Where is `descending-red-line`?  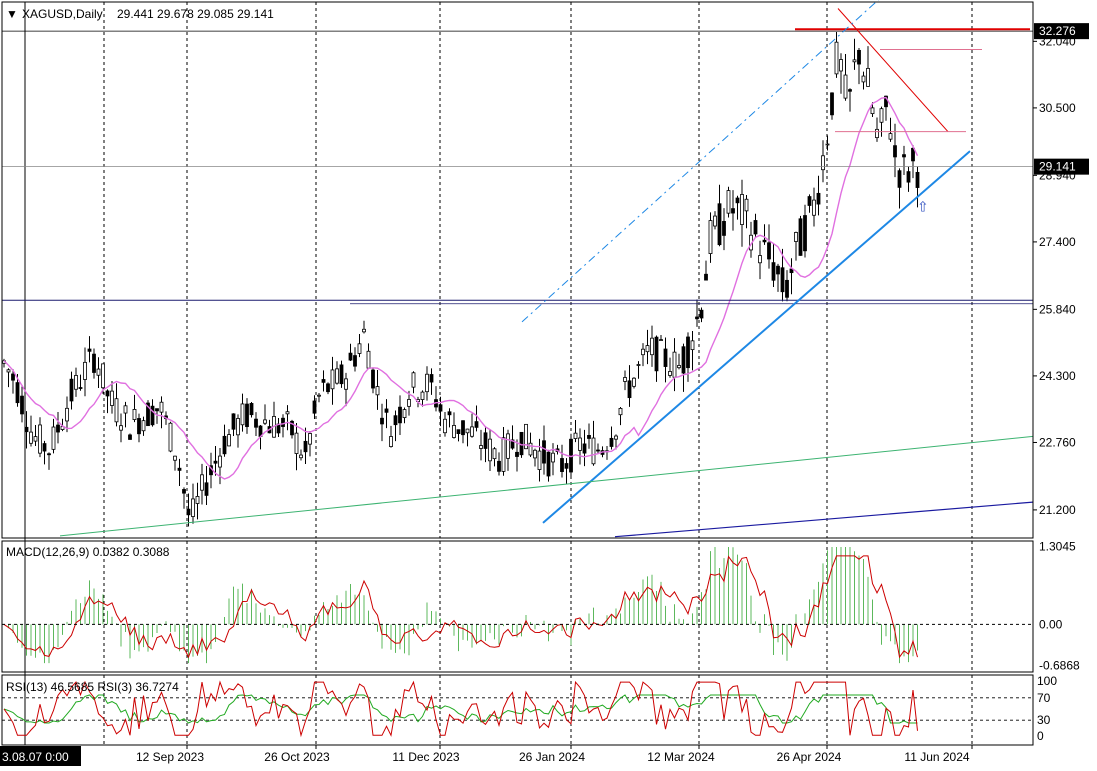 descending-red-line is located at coordinates (893, 70).